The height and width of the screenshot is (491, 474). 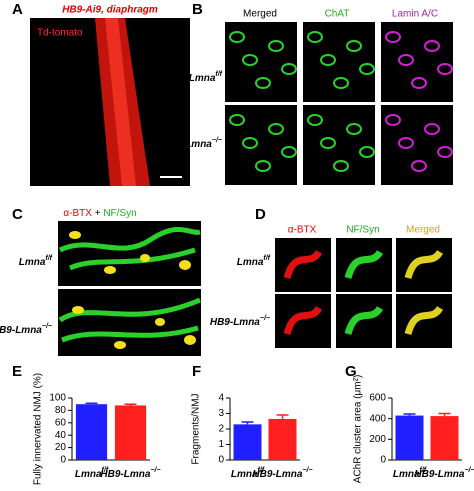 What do you see at coordinates (221, 398) in the screenshot?
I see `y-tick-label: 4` at bounding box center [221, 398].